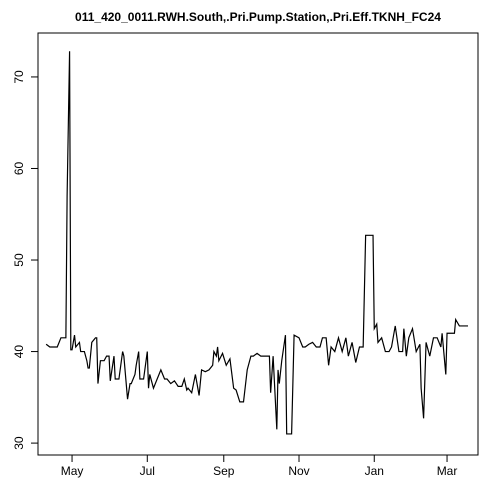  What do you see at coordinates (19, 168) in the screenshot?
I see `y-tick-label: 60` at bounding box center [19, 168].